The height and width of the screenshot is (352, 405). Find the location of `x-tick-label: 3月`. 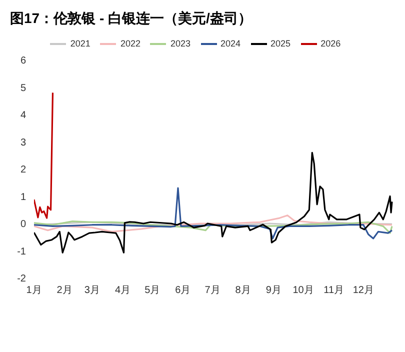

x-tick-label: 3月 is located at coordinates (92, 290).